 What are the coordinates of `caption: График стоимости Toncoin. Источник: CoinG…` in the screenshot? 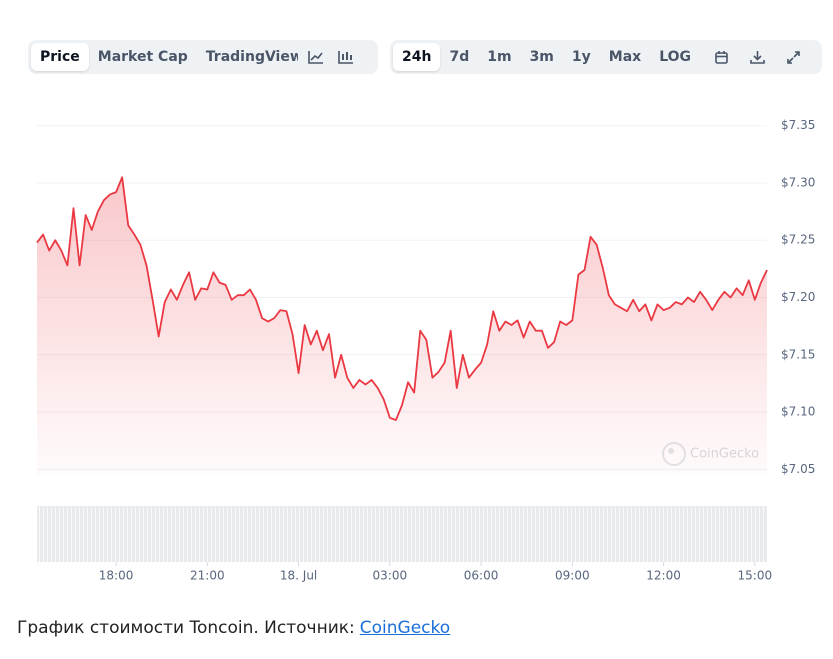 It's located at (233, 628).